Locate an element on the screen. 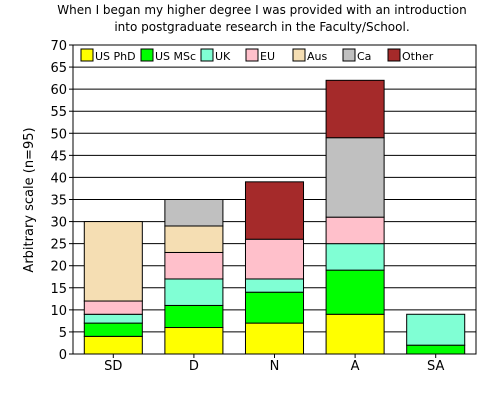 This screenshot has height=405, width=500. legend-swatch-eu is located at coordinates (252, 55).